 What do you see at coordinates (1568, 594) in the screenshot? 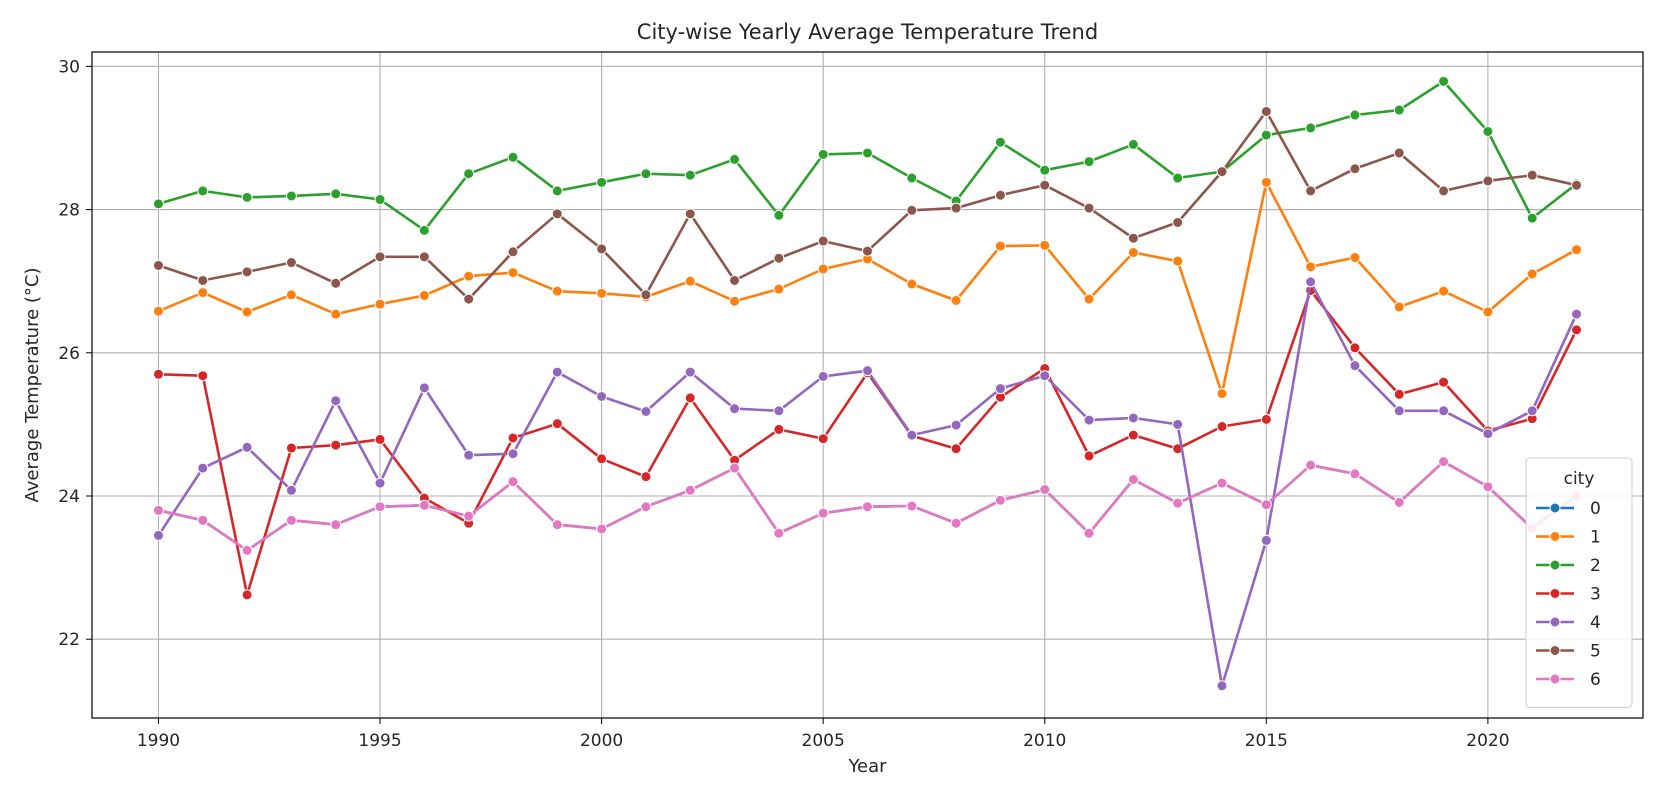
I see `legend-items: 0 1 2 3 4 5 6` at bounding box center [1568, 594].